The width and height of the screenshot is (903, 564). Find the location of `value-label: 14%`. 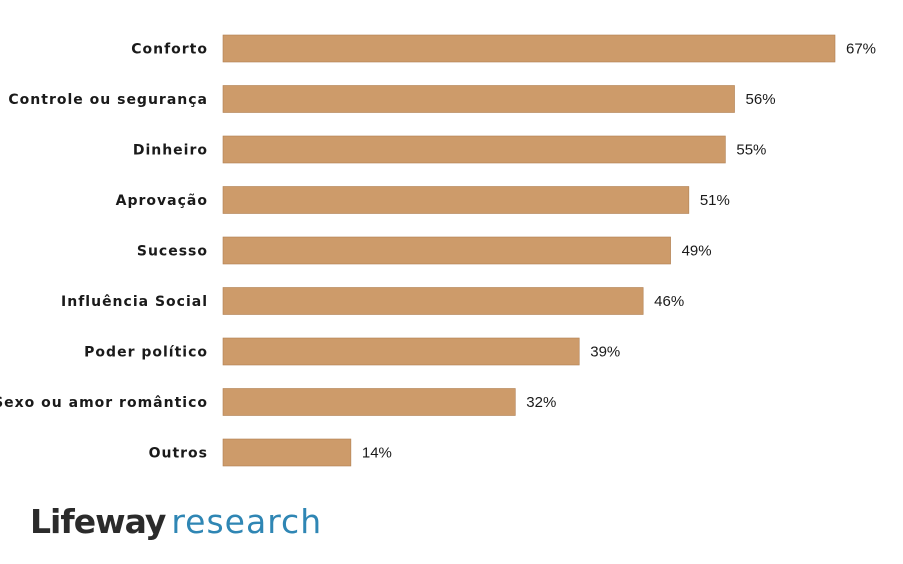

value-label: 14% is located at coordinates (377, 453).